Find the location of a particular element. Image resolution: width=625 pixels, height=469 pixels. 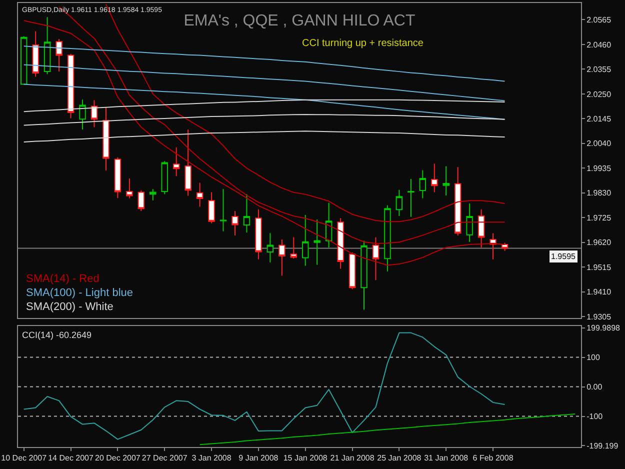

y-tick-label: 1.9830 is located at coordinates (599, 193).